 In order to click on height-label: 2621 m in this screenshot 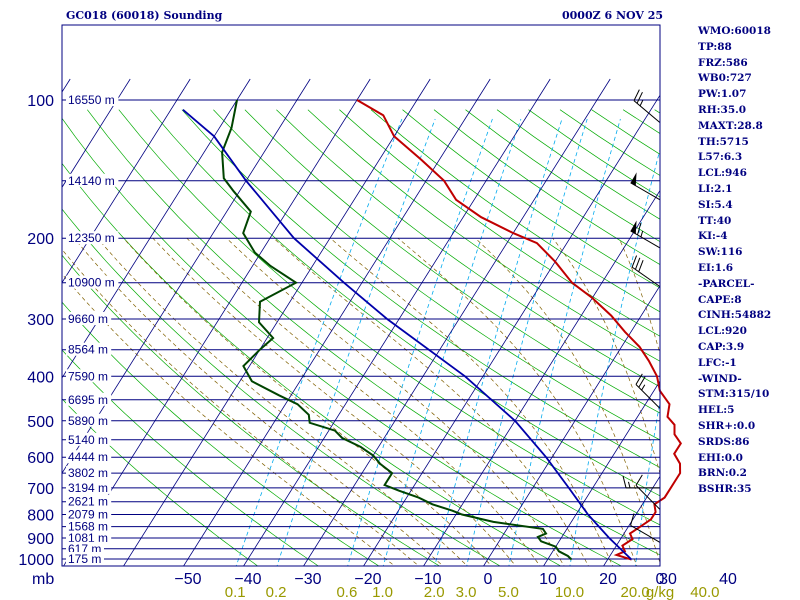, I will do `click(88, 502)`.